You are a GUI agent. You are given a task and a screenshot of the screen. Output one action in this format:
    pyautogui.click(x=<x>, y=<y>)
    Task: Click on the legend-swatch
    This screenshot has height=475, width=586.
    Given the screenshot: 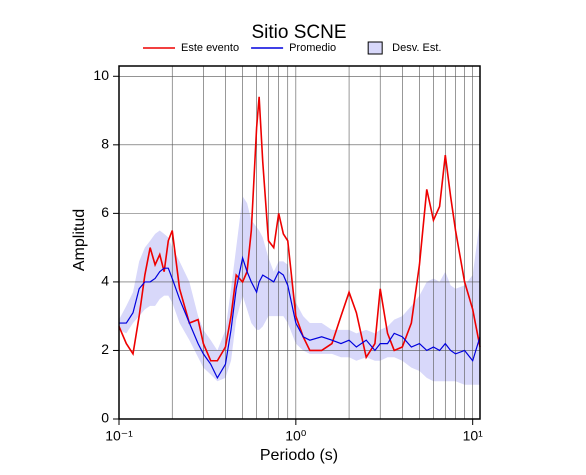 What is the action you would take?
    pyautogui.click(x=375, y=48)
    